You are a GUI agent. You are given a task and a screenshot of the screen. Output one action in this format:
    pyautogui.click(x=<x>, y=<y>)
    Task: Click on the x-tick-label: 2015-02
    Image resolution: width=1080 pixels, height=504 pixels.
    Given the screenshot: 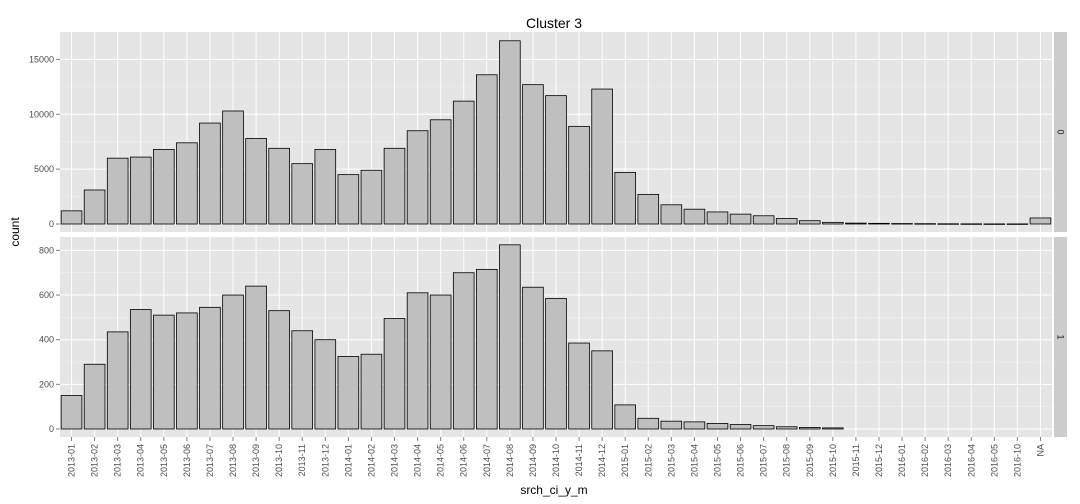 What is the action you would take?
    pyautogui.click(x=648, y=460)
    